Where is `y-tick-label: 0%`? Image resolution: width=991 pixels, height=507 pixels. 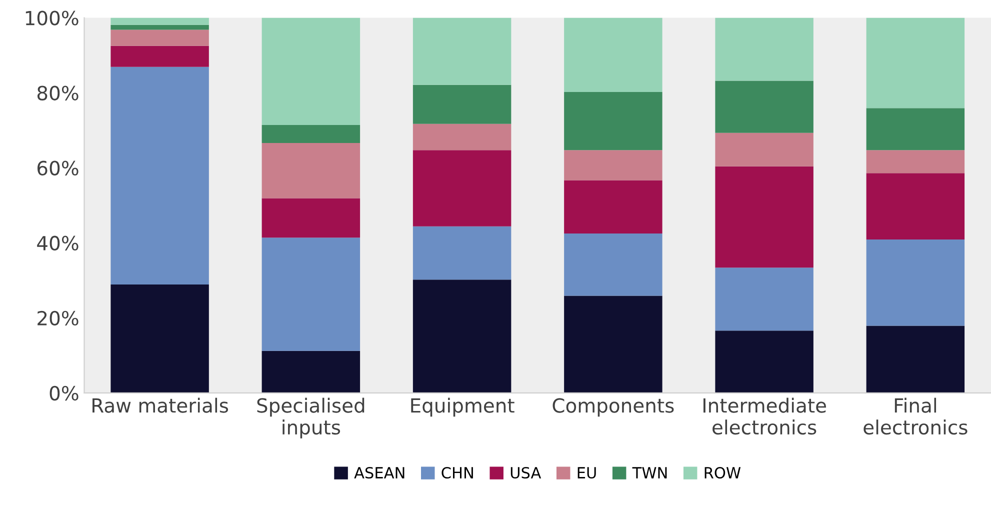
y-tick-label: 0% is located at coordinates (64, 393).